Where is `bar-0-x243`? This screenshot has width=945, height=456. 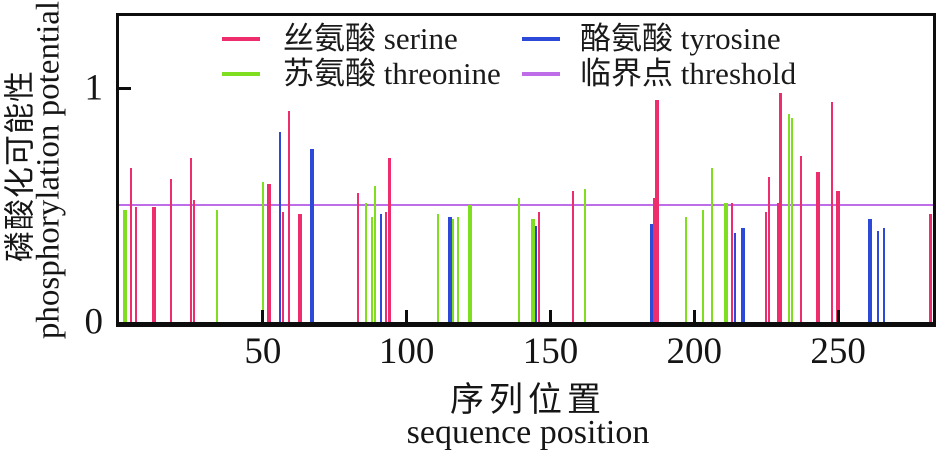 bar-0-x243 is located at coordinates (817, 247).